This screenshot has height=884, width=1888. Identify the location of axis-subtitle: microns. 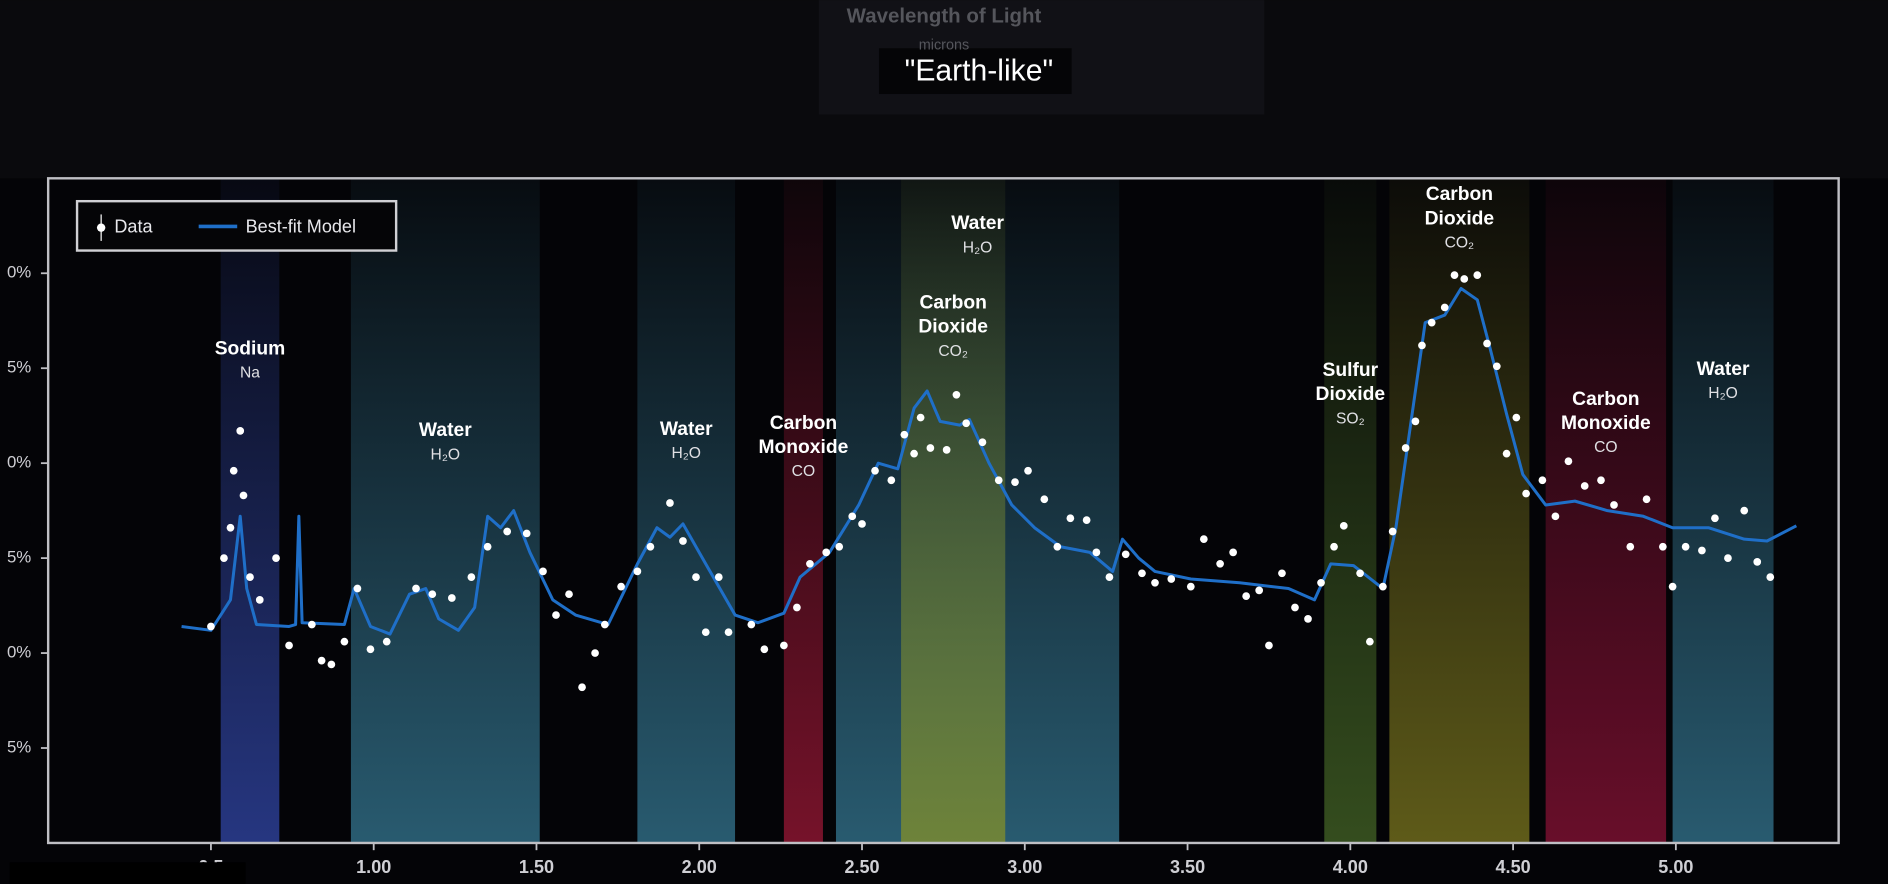
(944, 46).